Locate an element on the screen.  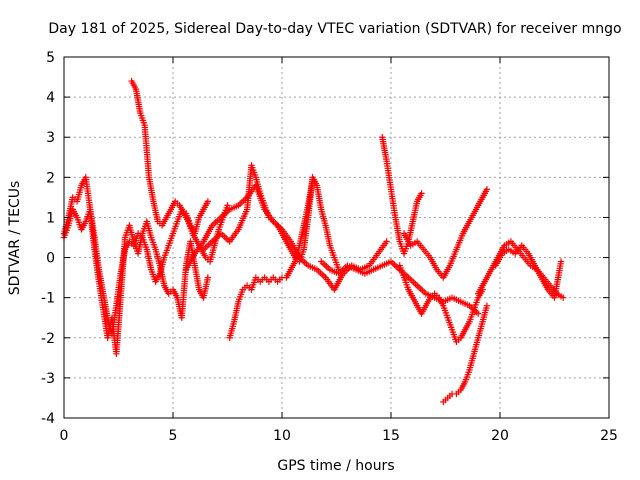
series-sat-track-k is located at coordinates (465, 354).